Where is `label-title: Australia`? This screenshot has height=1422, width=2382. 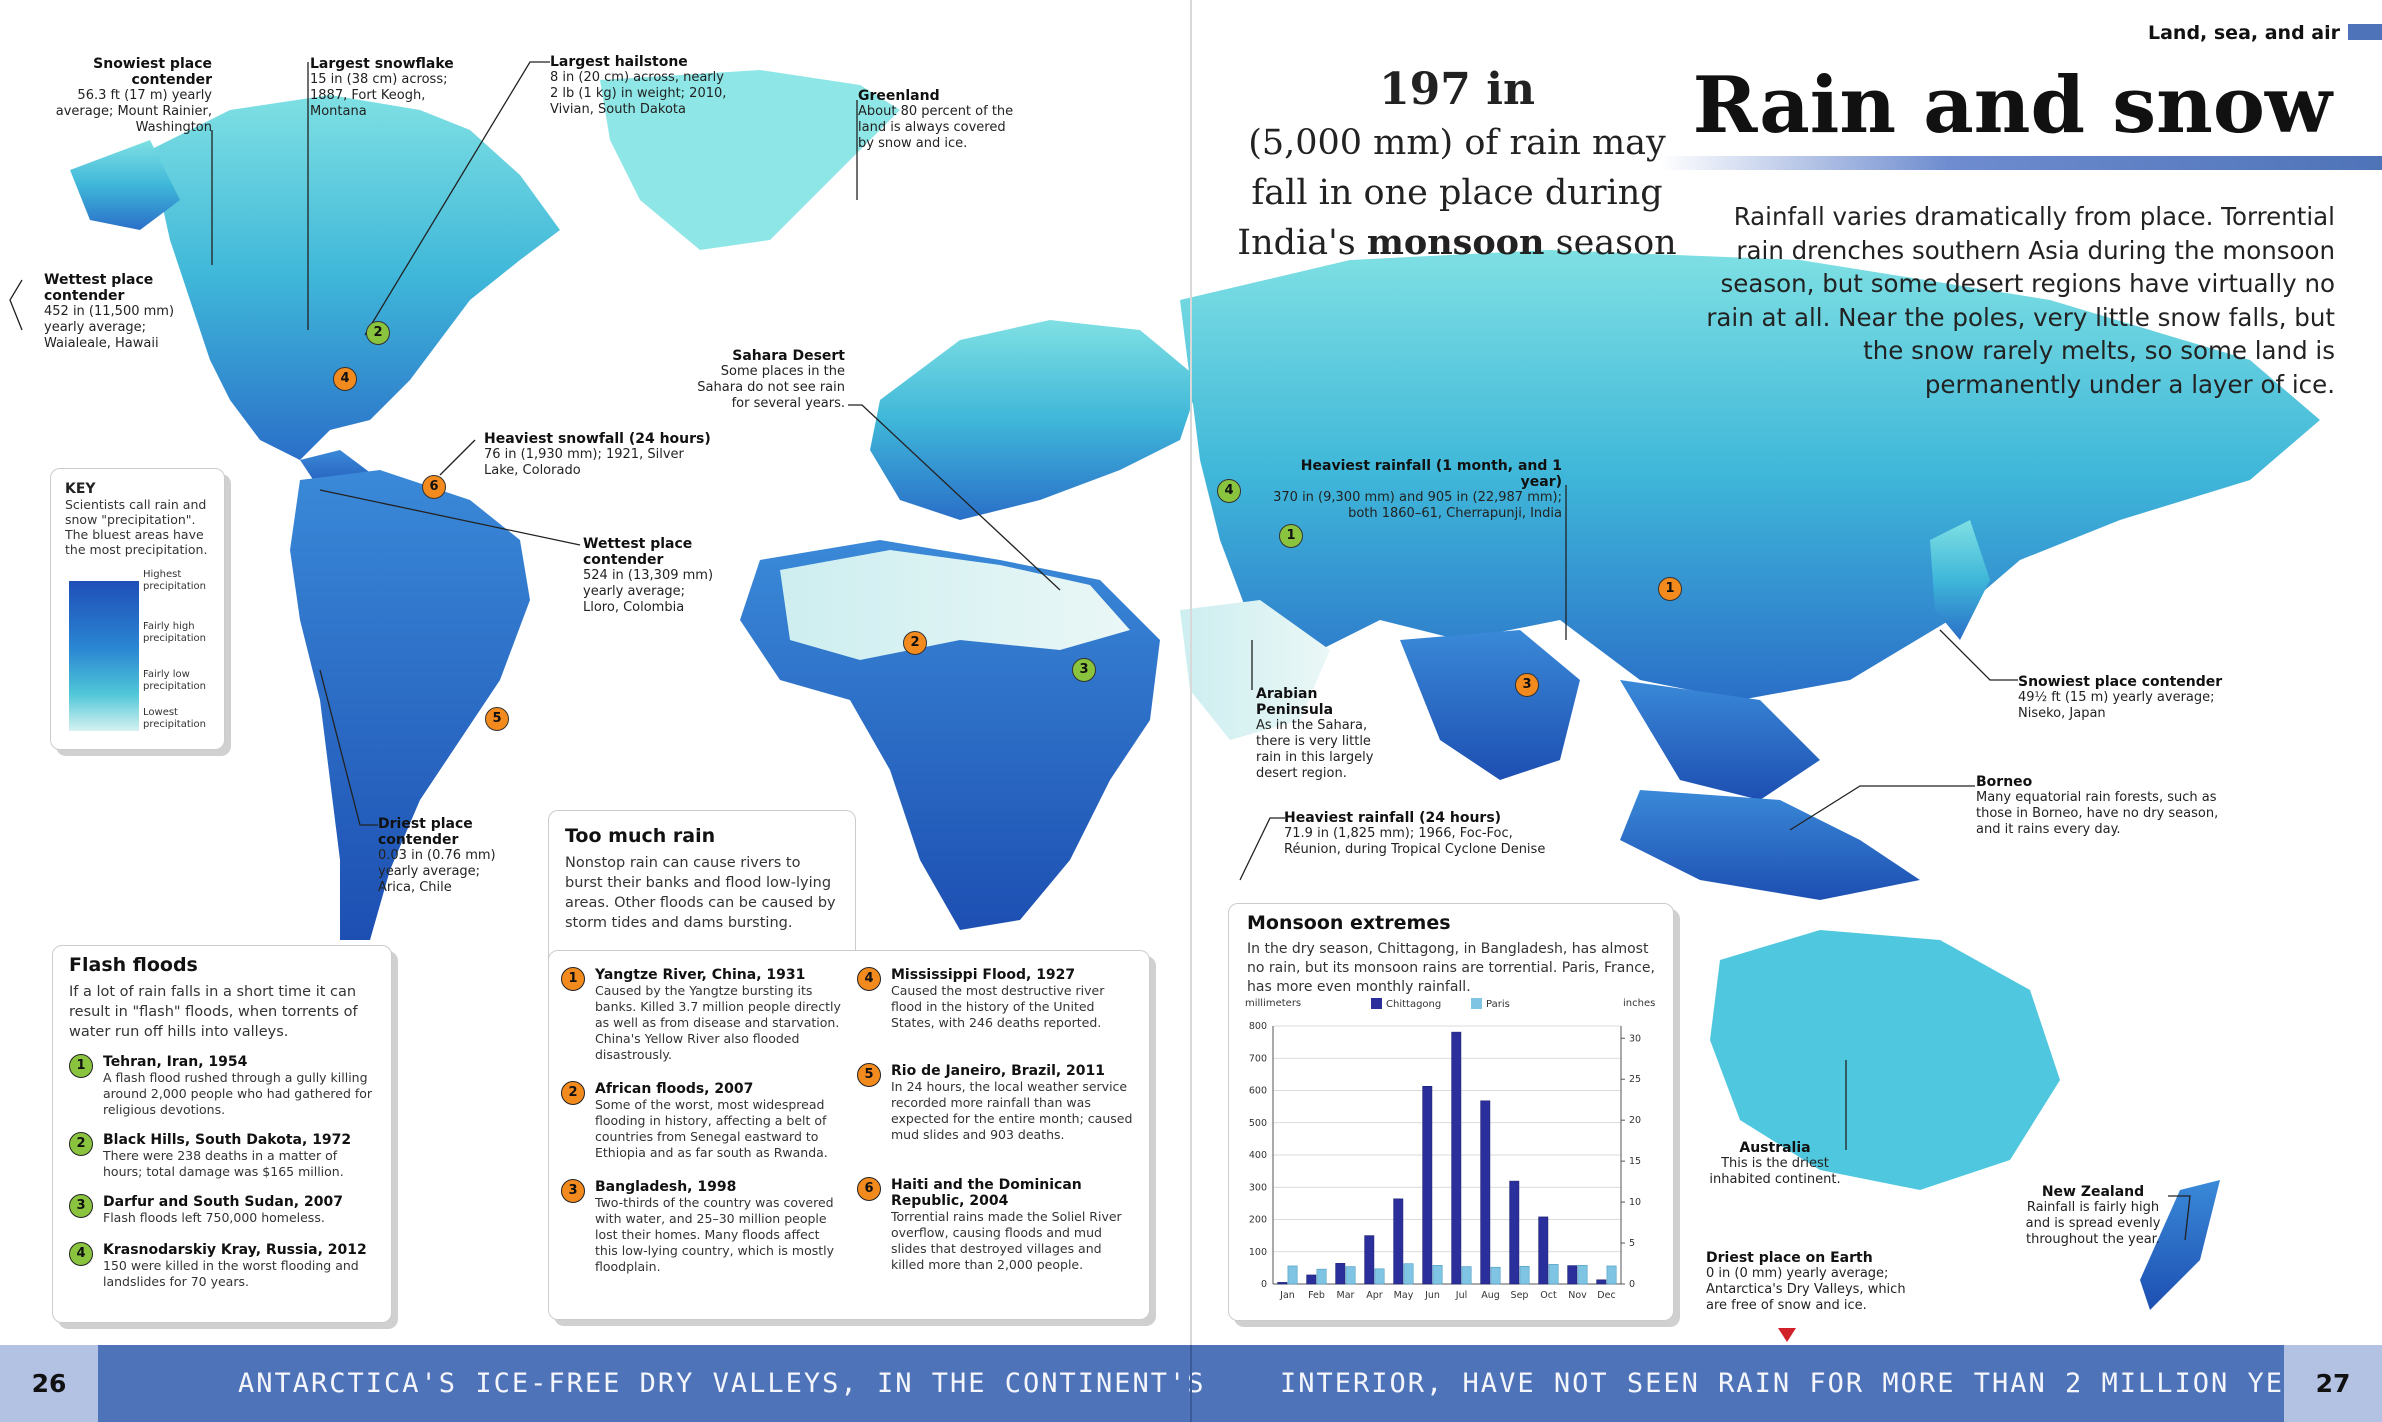 label-title: Australia is located at coordinates (1775, 1148).